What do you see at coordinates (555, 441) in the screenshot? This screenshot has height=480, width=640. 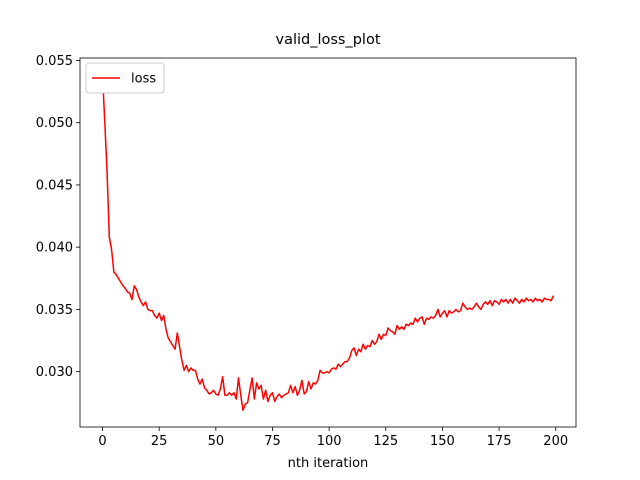 I see `x-tick-label: 200` at bounding box center [555, 441].